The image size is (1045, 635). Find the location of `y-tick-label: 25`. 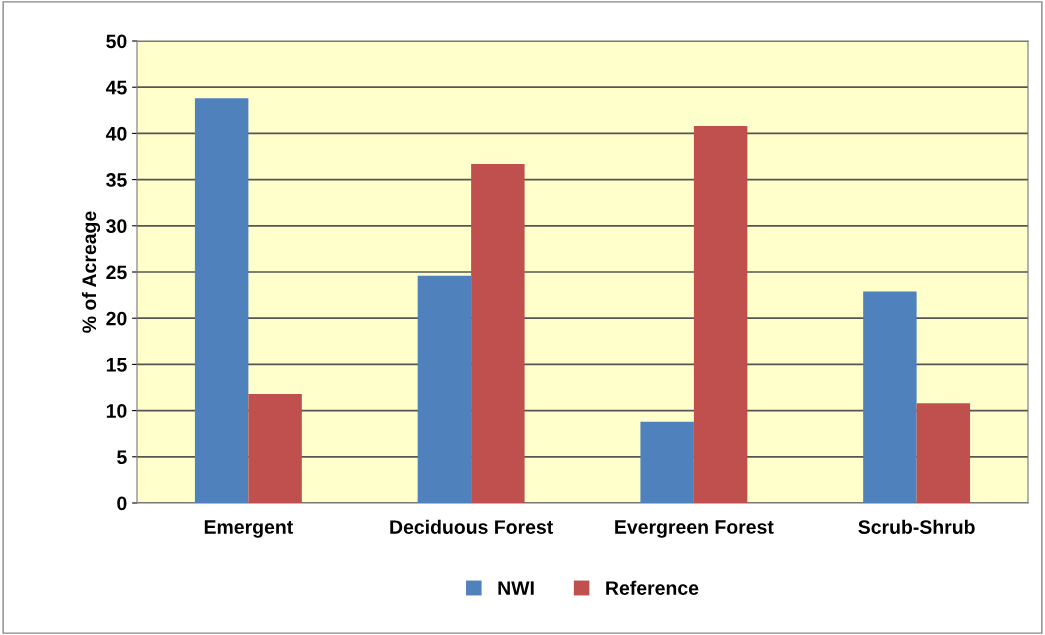

y-tick-label: 25 is located at coordinates (116, 272).